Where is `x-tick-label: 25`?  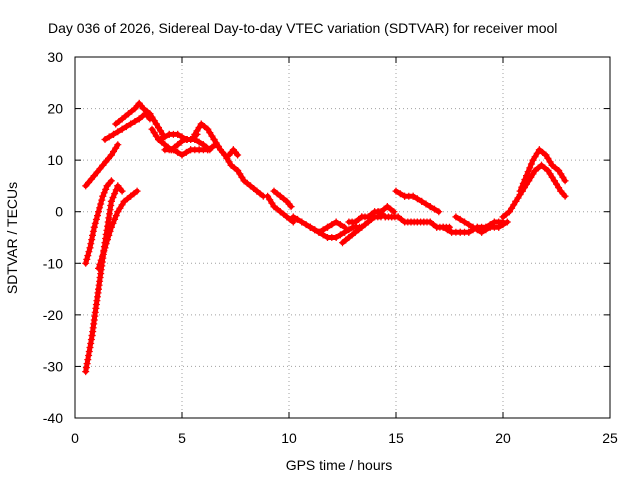 x-tick-label: 25 is located at coordinates (610, 438).